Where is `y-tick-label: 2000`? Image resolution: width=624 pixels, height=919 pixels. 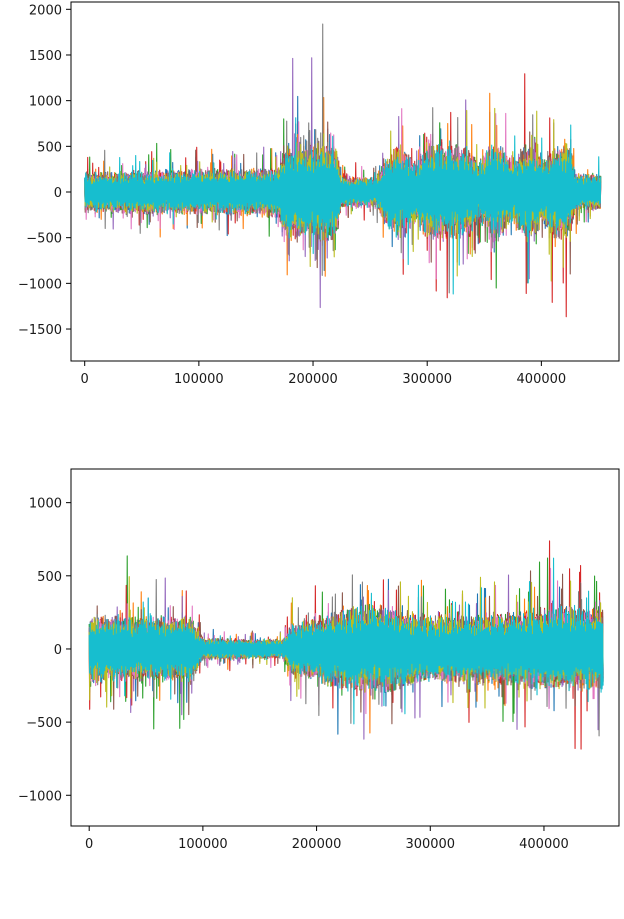 y-tick-label: 2000 is located at coordinates (45, 10).